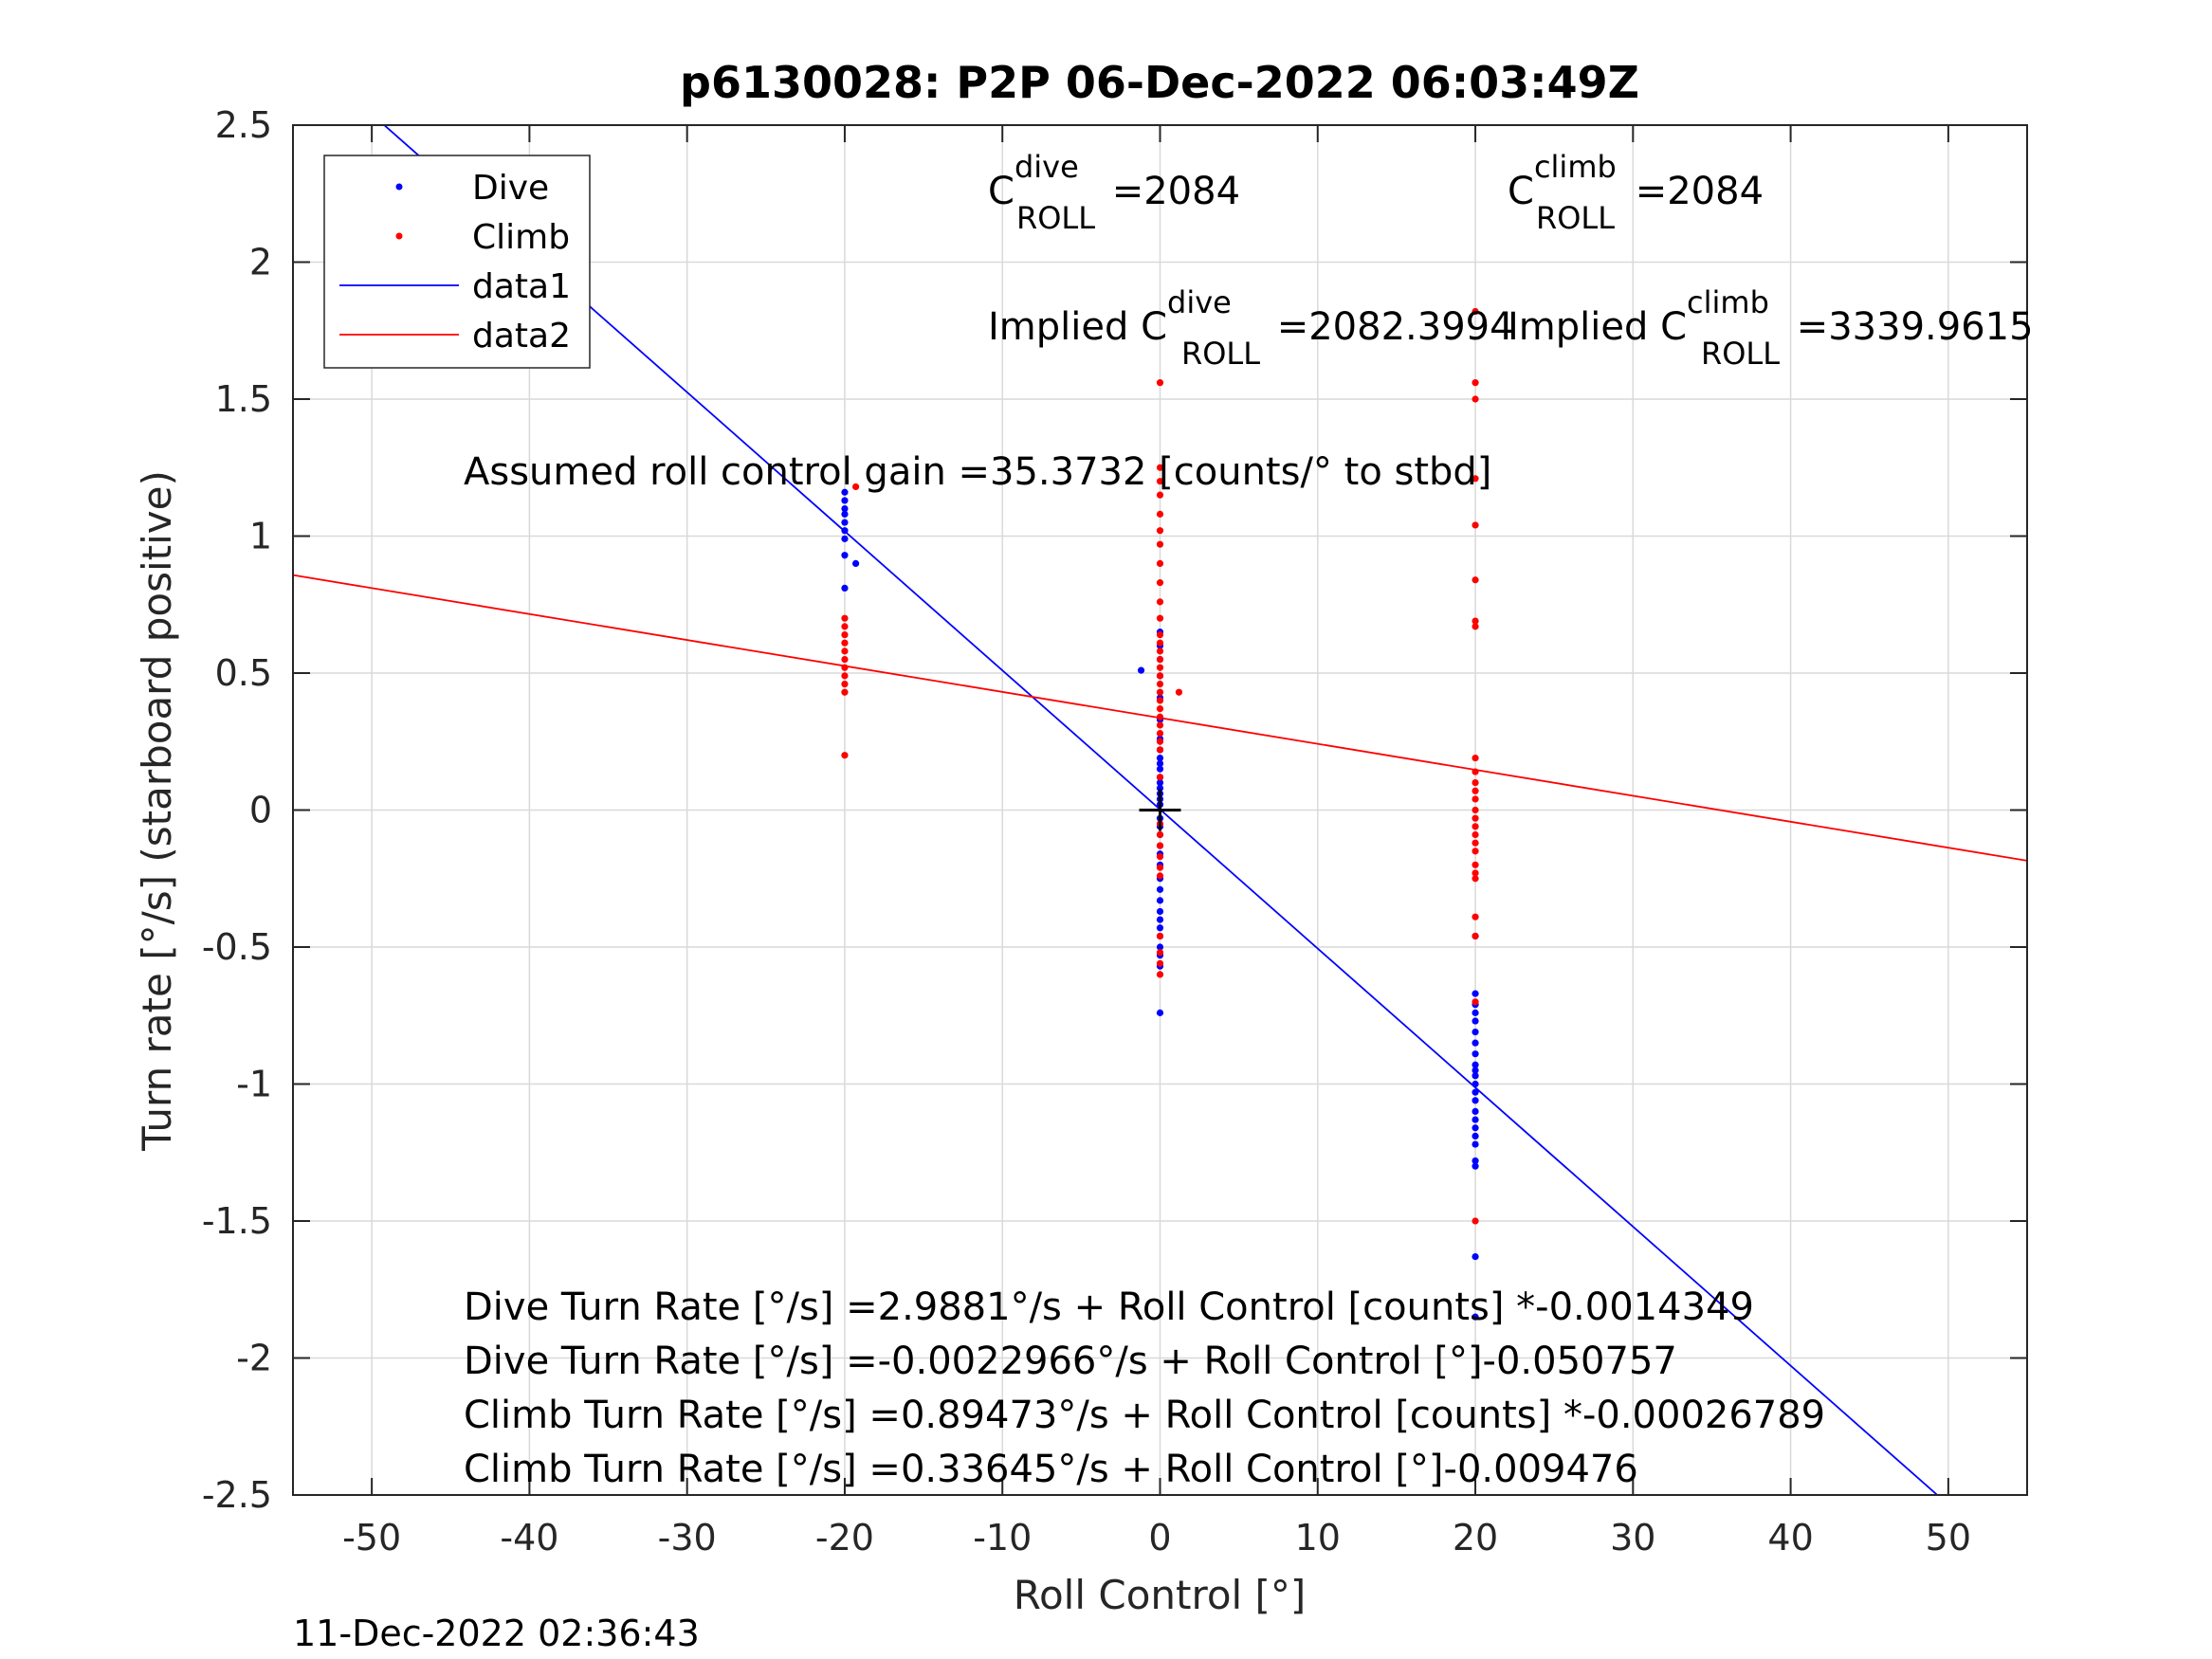 Image resolution: width=2212 pixels, height=1659 pixels. What do you see at coordinates (237, 1221) in the screenshot?
I see `y-tick-label: -1.5` at bounding box center [237, 1221].